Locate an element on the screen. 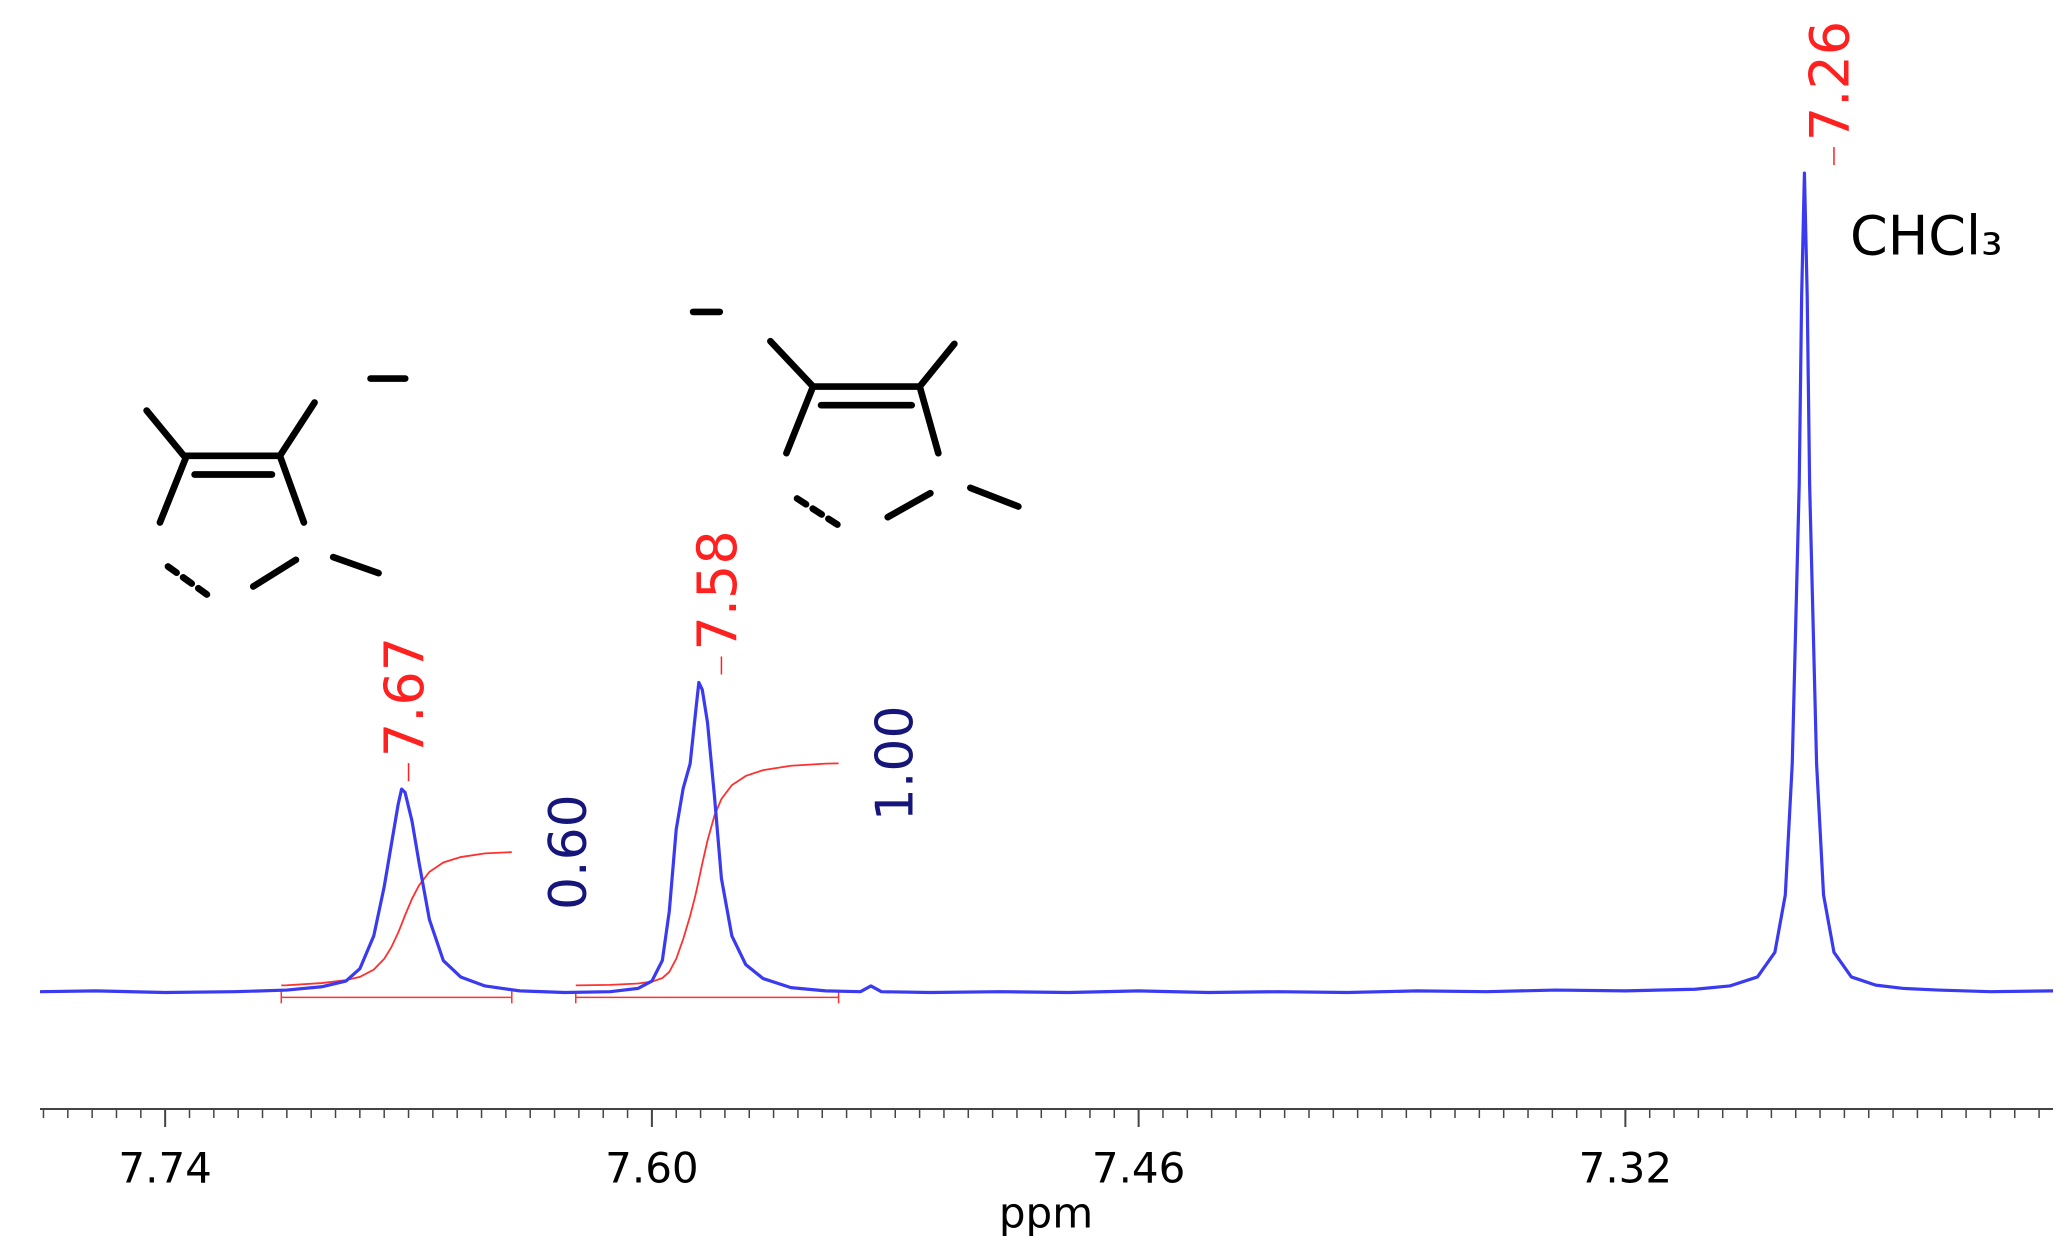 The height and width of the screenshot is (1244, 2066). x-tick-label: 7.74 is located at coordinates (165, 1168).